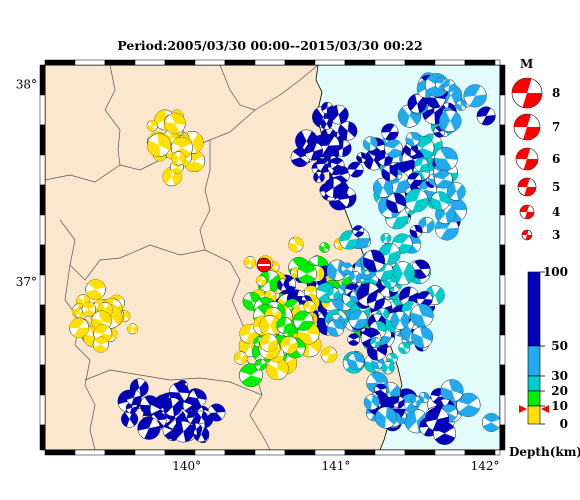  I want to click on lon-tick-label-1: 141°, so click(335, 466).